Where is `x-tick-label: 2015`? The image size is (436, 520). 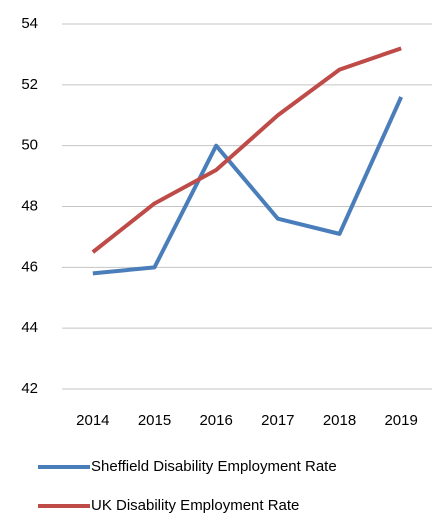
x-tick-label: 2015 is located at coordinates (154, 420).